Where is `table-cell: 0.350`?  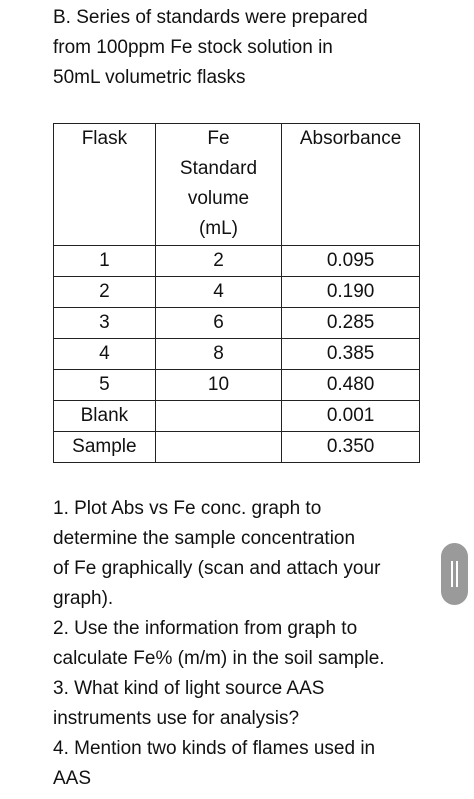
table-cell: 0.350 is located at coordinates (350, 447).